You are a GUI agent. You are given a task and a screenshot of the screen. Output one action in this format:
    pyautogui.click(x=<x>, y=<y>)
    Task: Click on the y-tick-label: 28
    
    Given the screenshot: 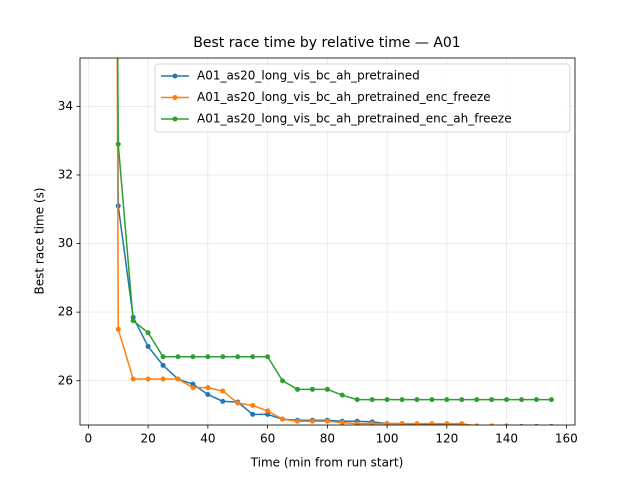 What is the action you would take?
    pyautogui.click(x=65, y=312)
    